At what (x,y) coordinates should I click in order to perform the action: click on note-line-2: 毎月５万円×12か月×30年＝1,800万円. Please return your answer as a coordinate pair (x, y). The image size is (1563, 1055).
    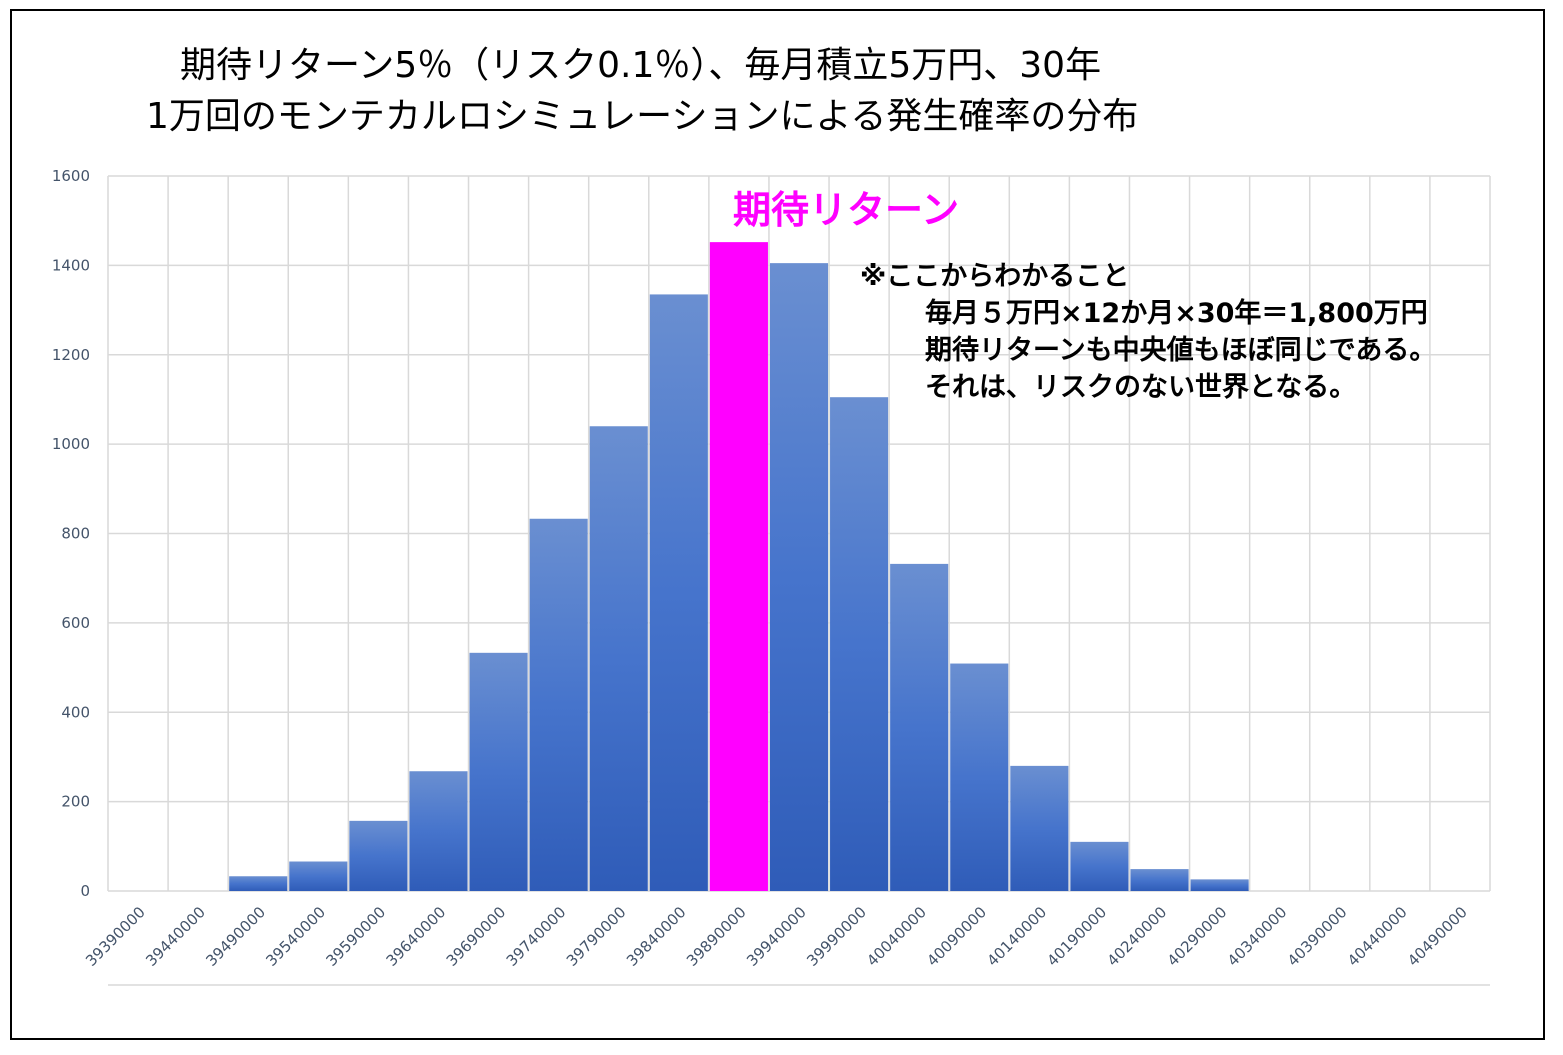
    Looking at the image, I should click on (1176, 313).